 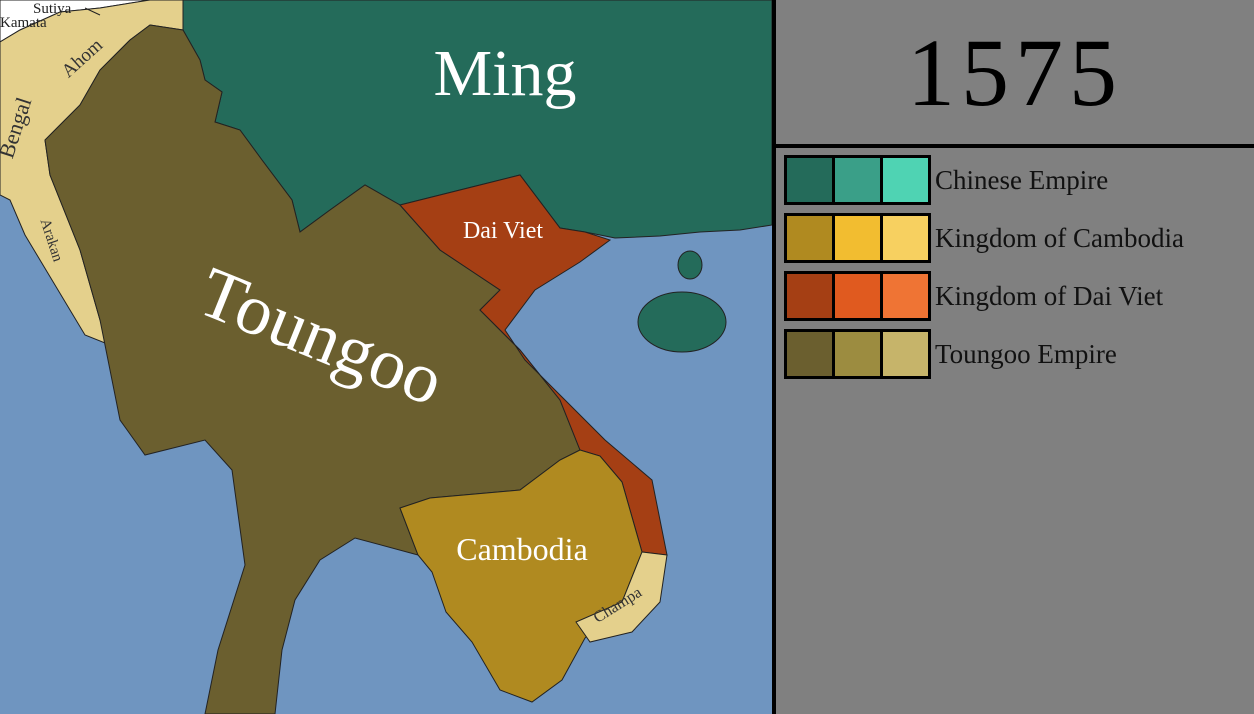 I want to click on label-dai-viet: Dai Viet, so click(x=503, y=231).